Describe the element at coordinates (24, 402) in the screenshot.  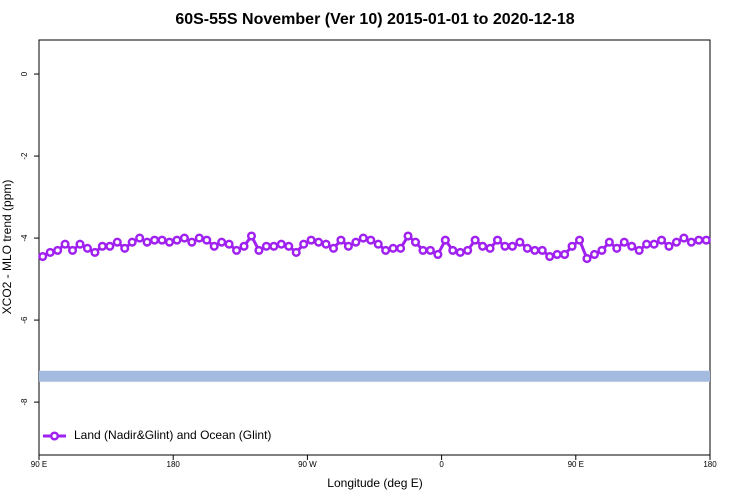
I see `y-tick-label: -8` at that location.